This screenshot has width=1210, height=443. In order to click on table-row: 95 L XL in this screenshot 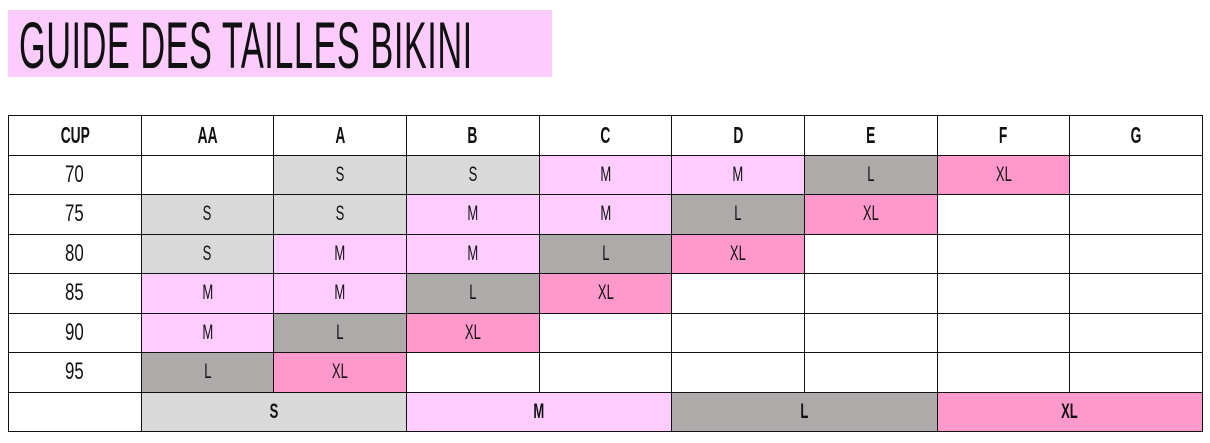, I will do `click(605, 372)`.